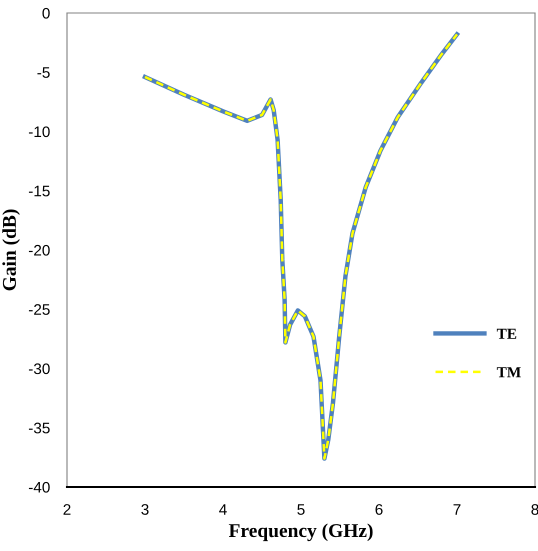  Describe the element at coordinates (39, 487) in the screenshot. I see `y-tick-label: -40` at that location.